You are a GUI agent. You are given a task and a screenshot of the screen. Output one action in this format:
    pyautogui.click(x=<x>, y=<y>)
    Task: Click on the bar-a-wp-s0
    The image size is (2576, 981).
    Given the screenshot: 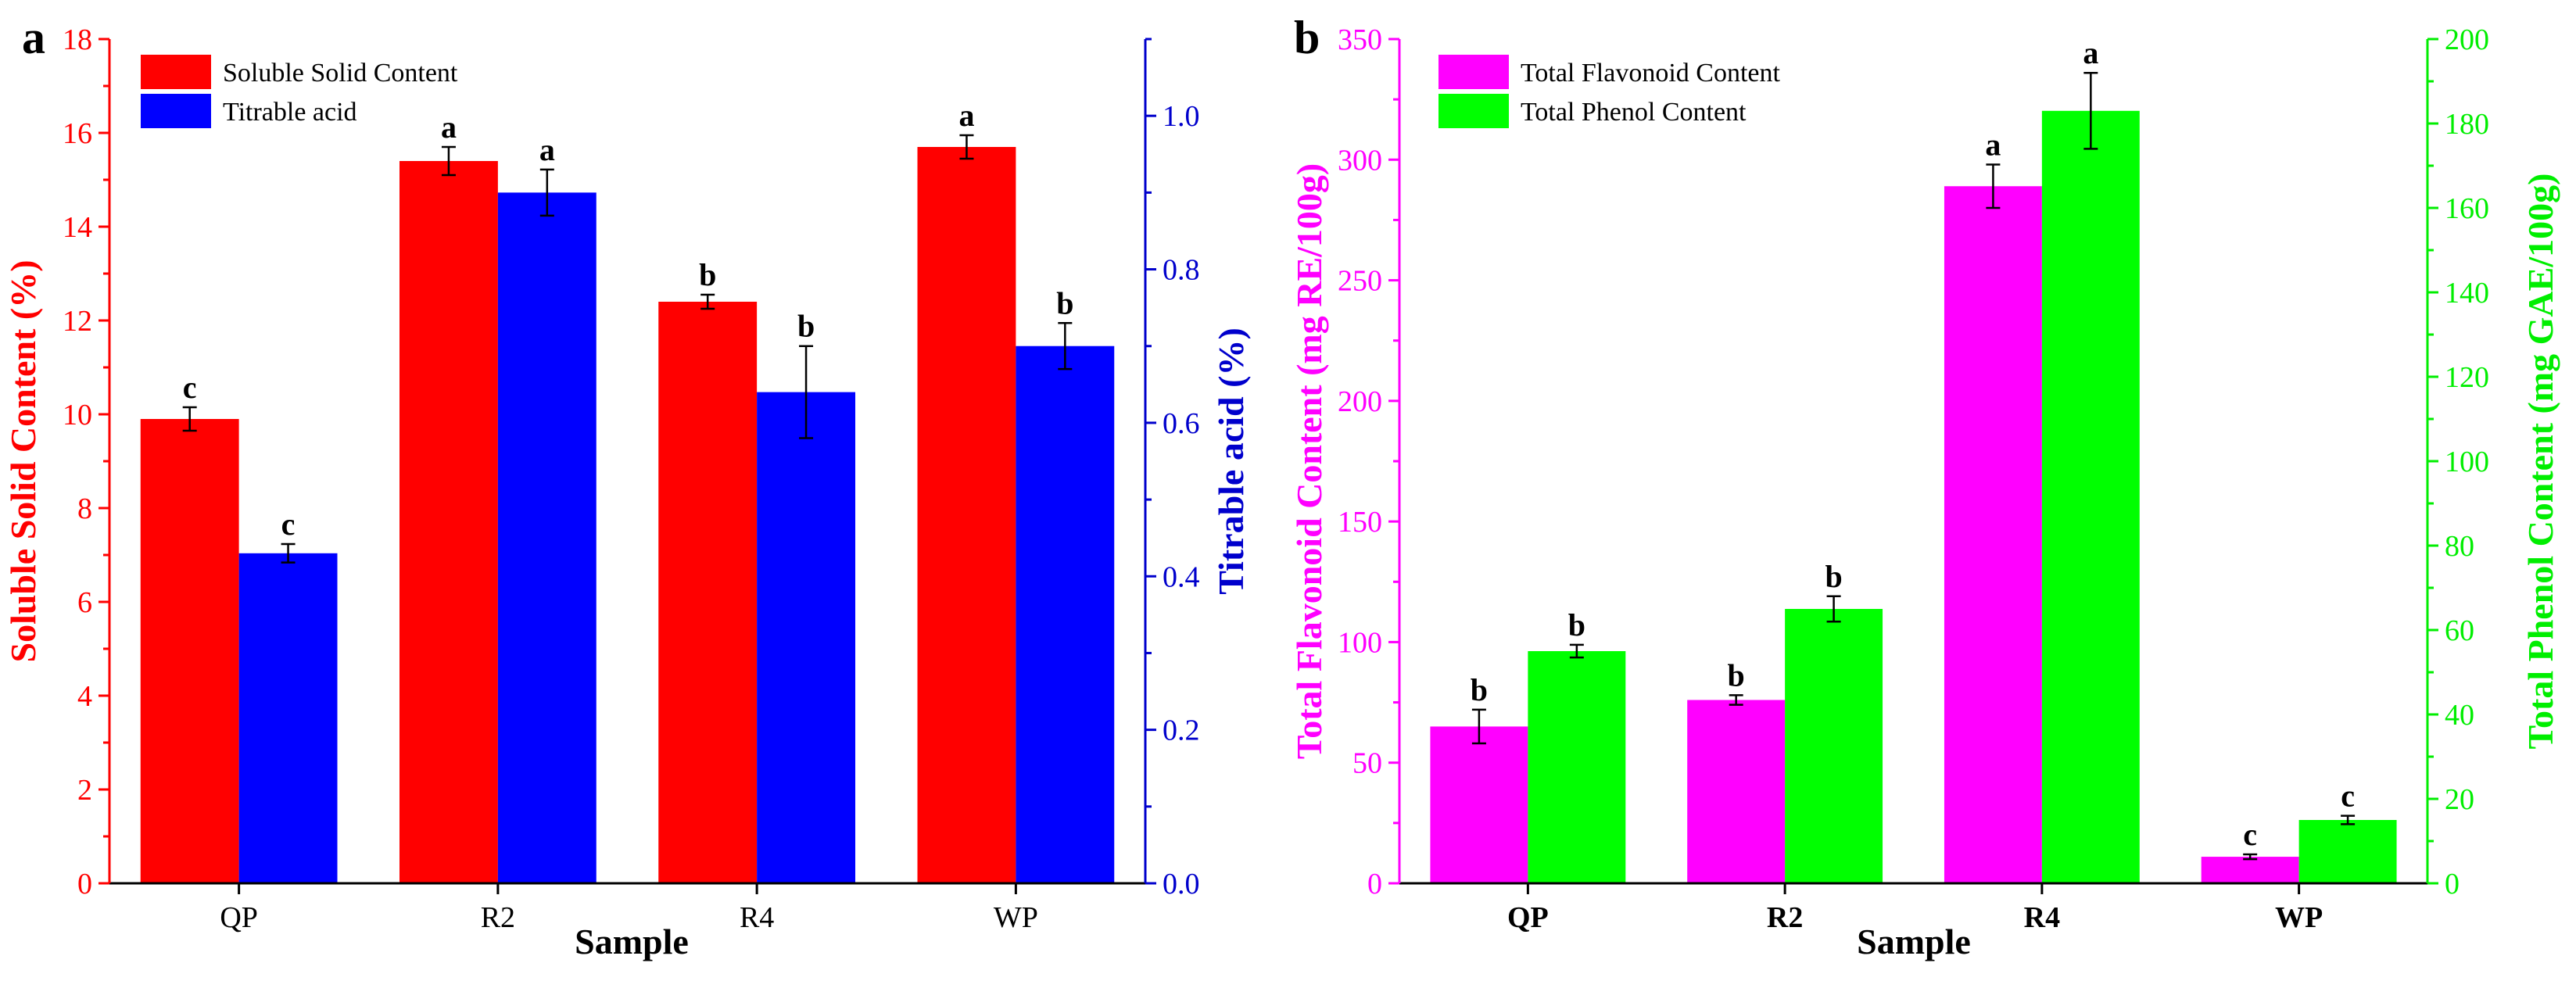 What is the action you would take?
    pyautogui.click(x=966, y=515)
    